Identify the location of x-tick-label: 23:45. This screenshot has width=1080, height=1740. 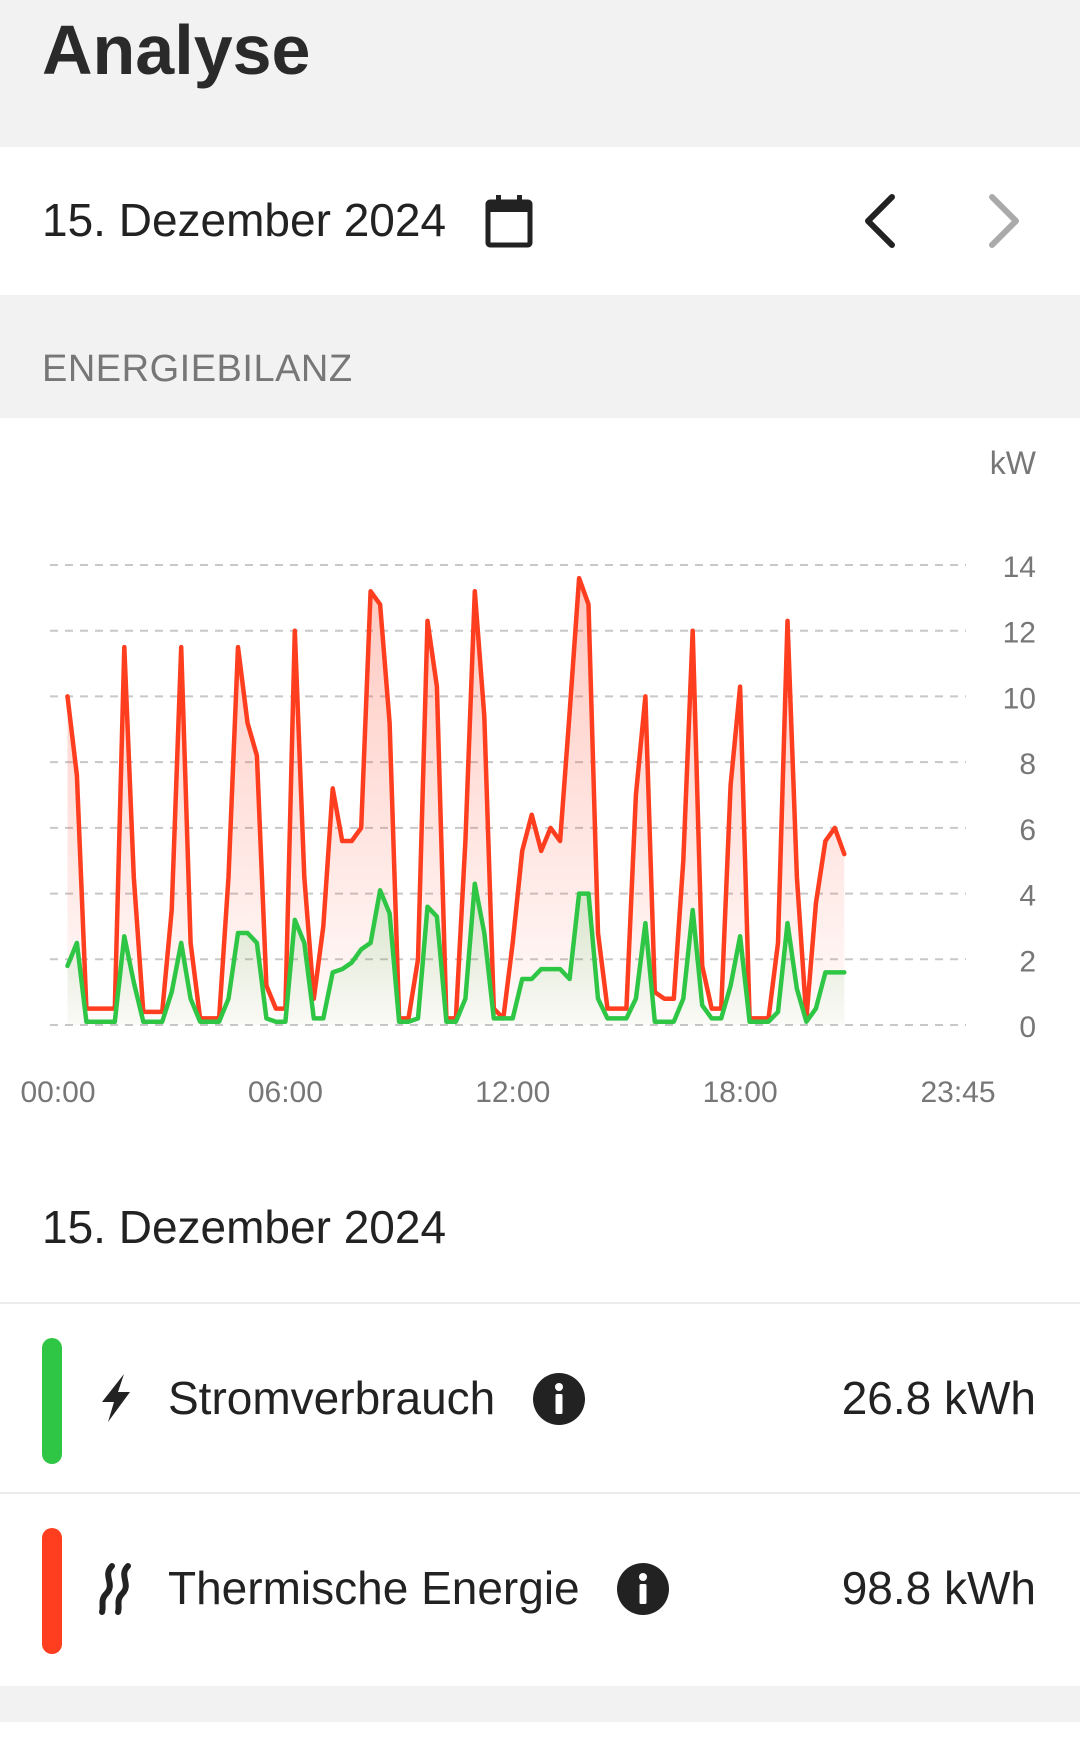
(957, 1092).